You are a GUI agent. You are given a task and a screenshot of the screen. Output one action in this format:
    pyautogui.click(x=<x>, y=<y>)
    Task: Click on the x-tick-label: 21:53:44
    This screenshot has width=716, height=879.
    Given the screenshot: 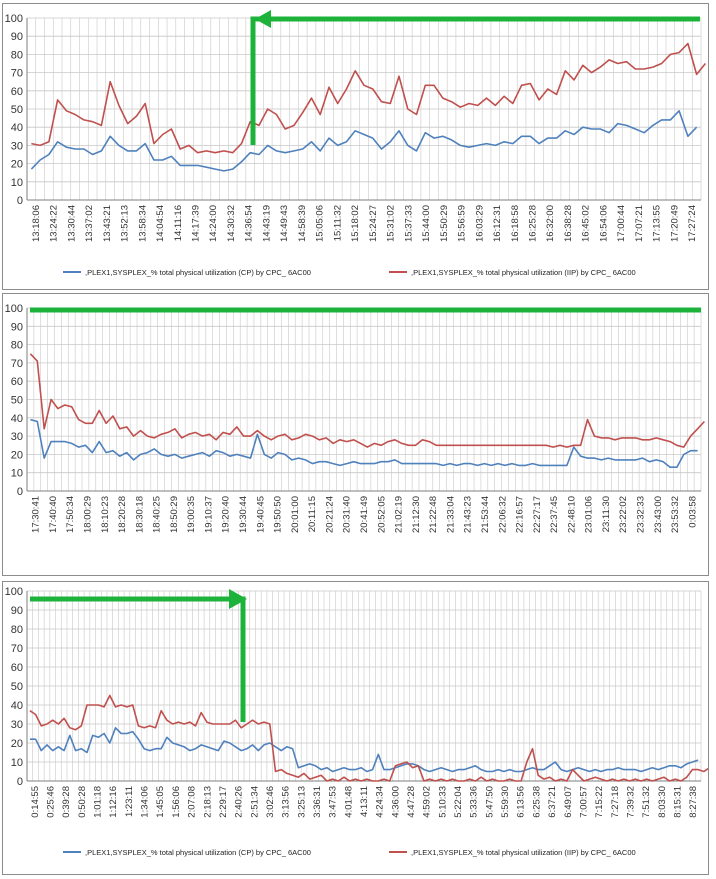 What is the action you would take?
    pyautogui.click(x=485, y=514)
    